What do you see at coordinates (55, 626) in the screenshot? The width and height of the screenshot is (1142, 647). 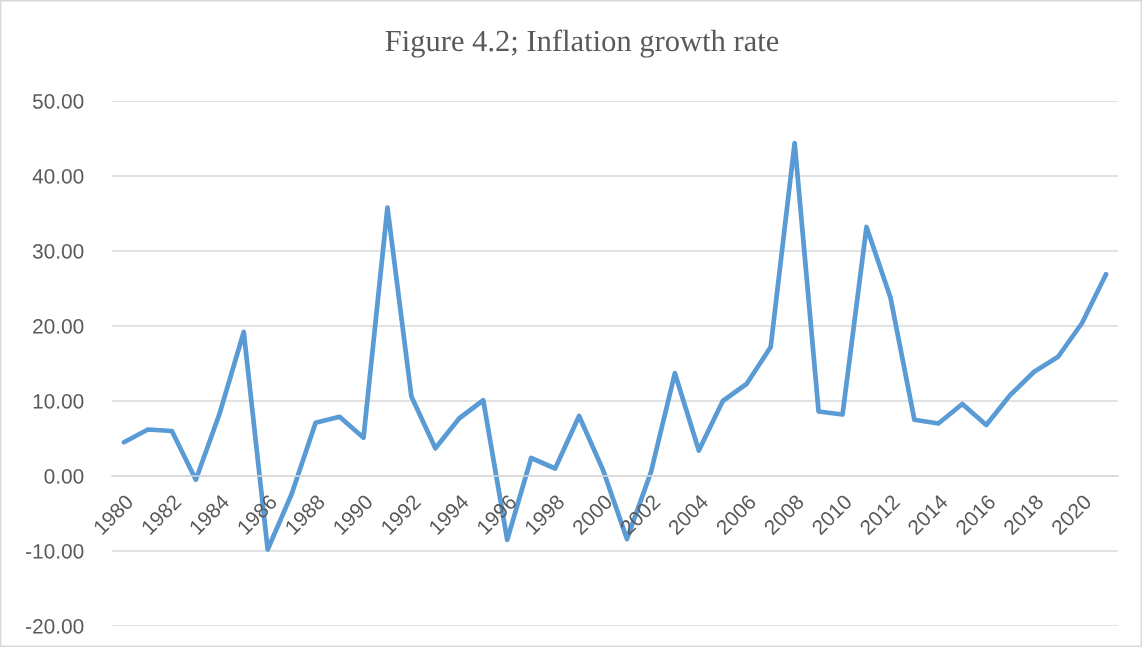 I see `y-tick-label: -20.00` at bounding box center [55, 626].